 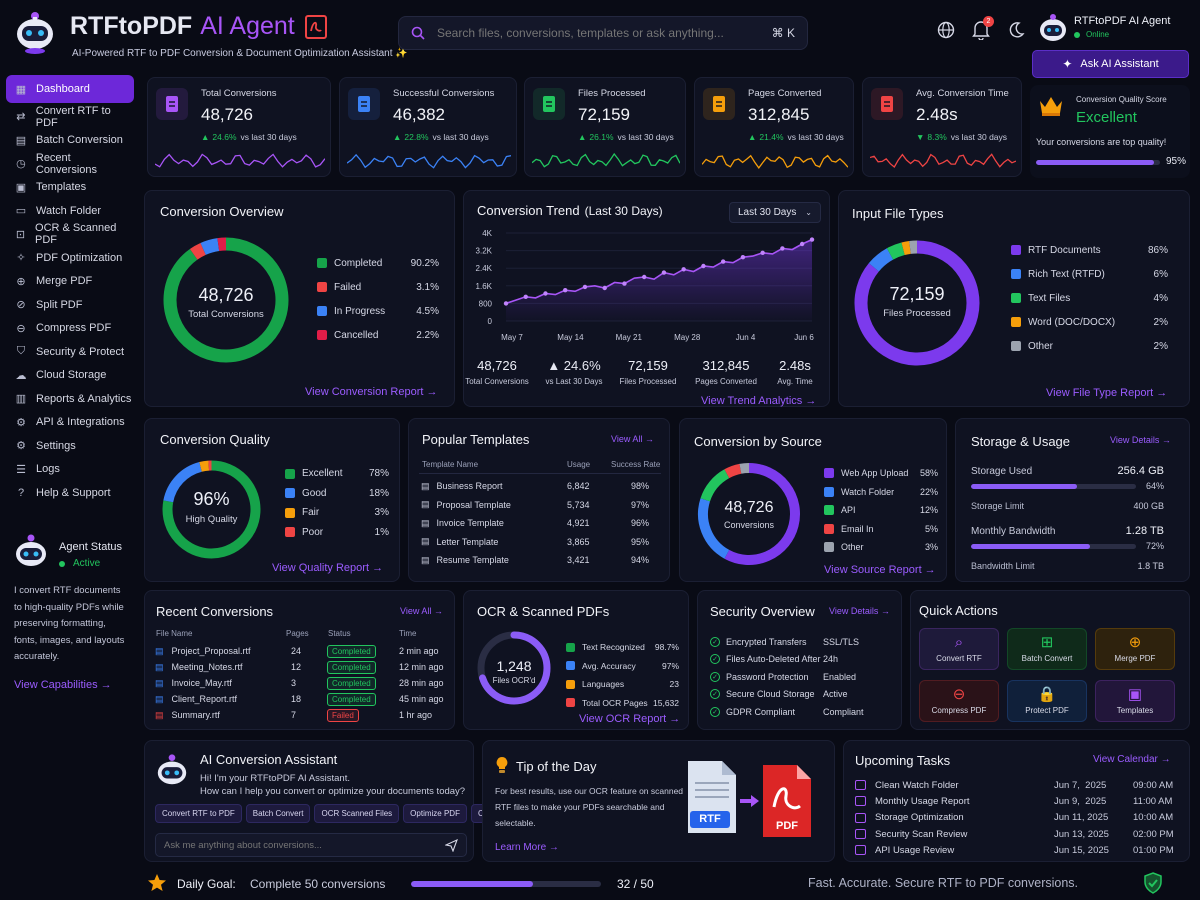 I want to click on donut-segment-failed, so click(x=197, y=251).